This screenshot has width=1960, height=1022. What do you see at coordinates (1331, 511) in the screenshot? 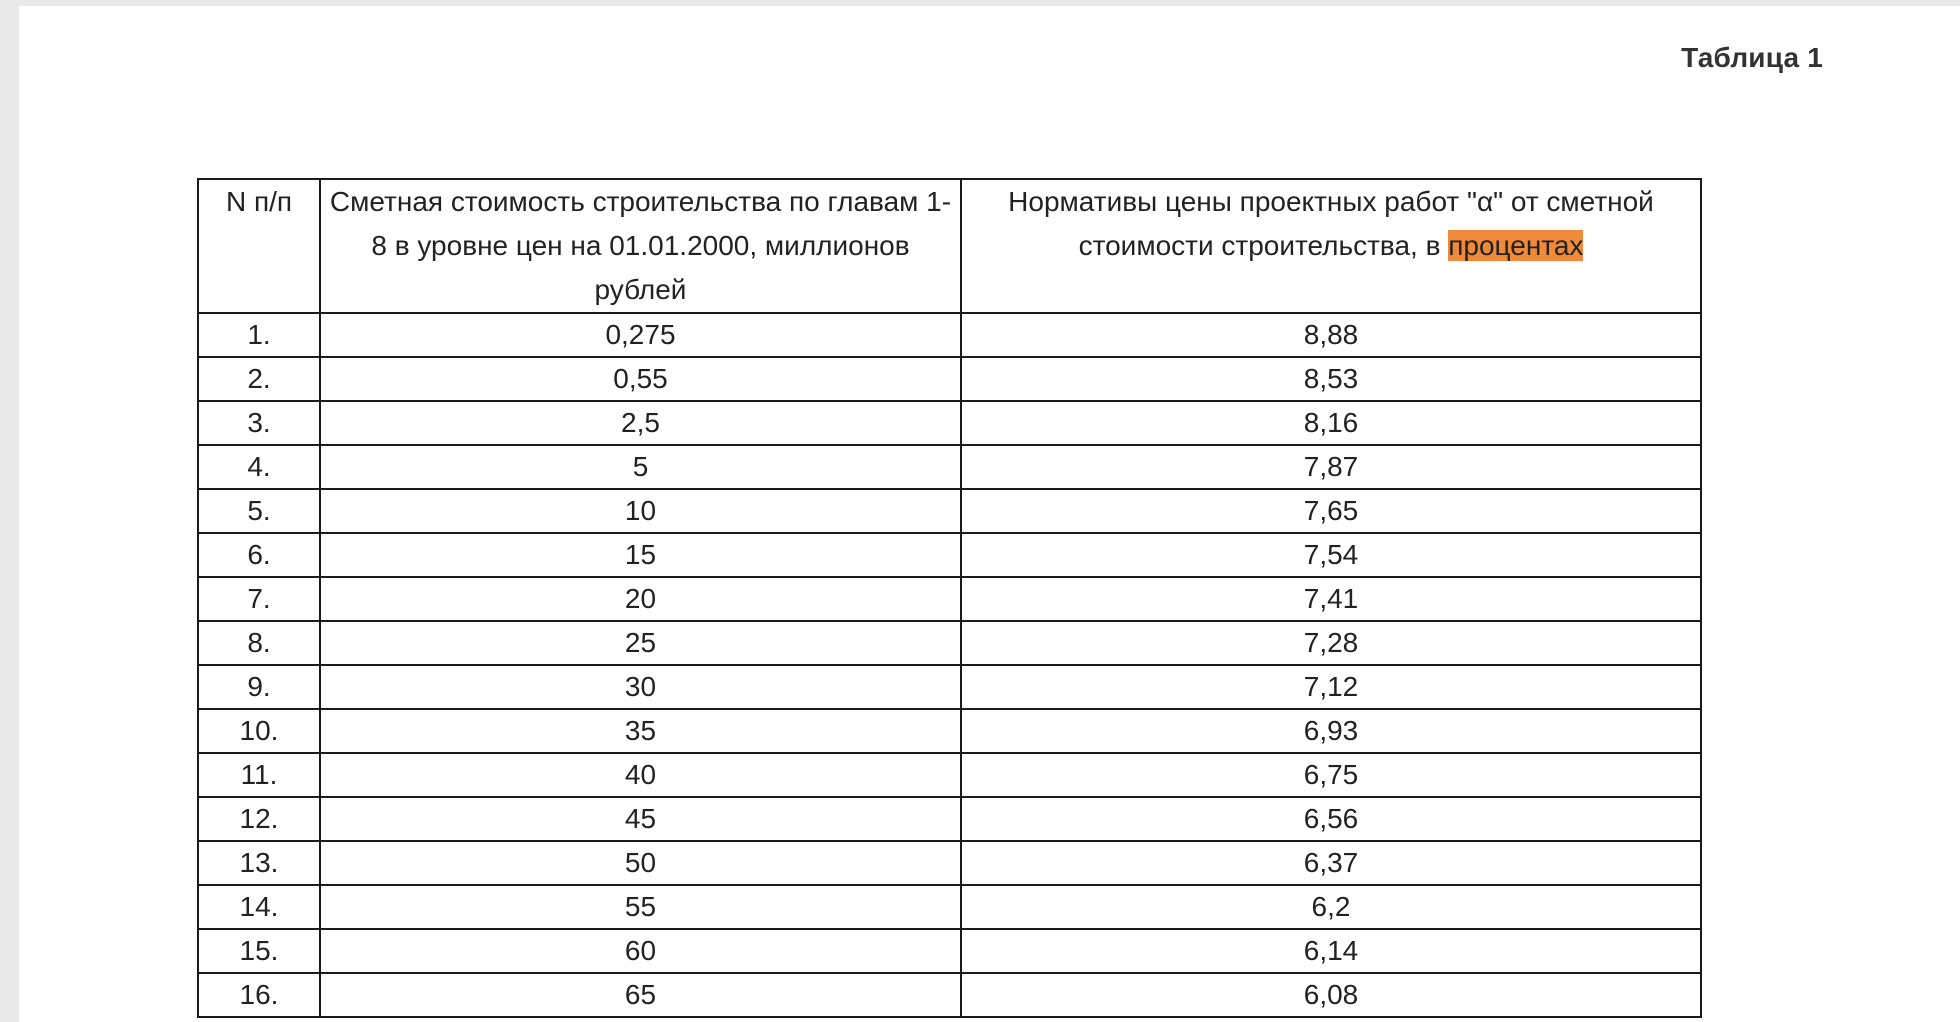
I see `cell-norm: 7,65` at bounding box center [1331, 511].